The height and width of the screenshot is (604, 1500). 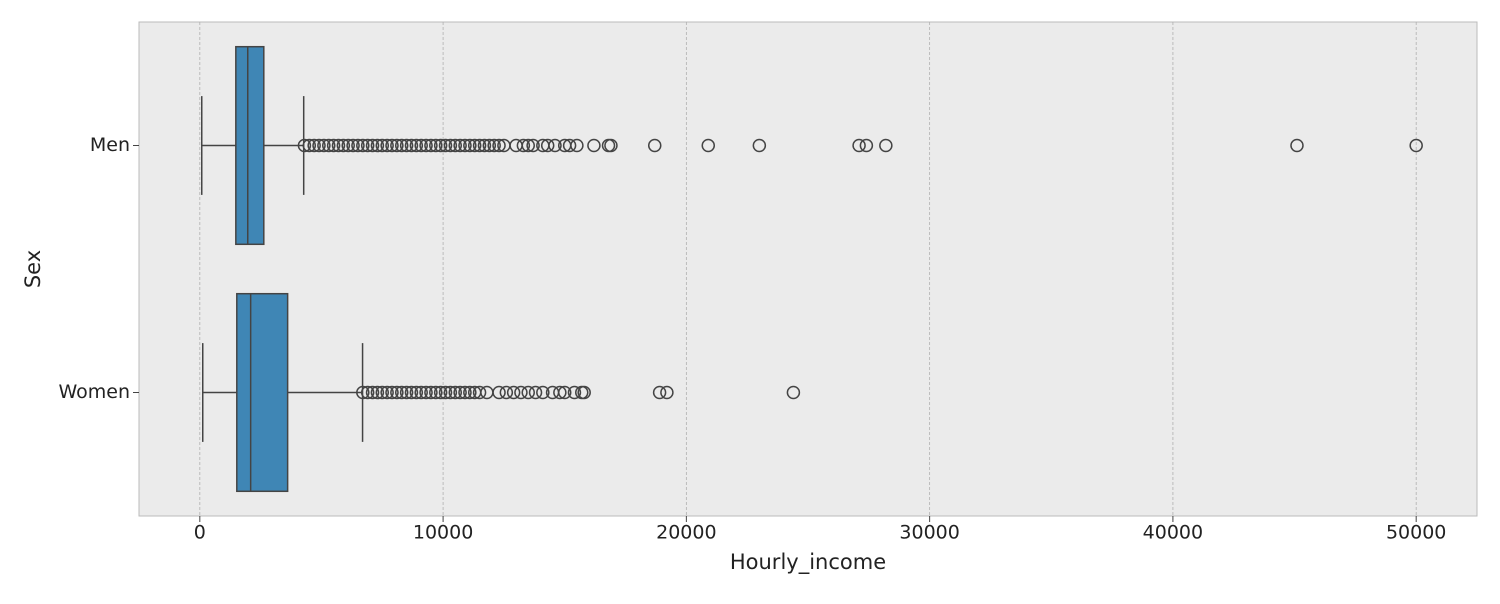 What do you see at coordinates (33, 269) in the screenshot?
I see `y-axis-label: Sex` at bounding box center [33, 269].